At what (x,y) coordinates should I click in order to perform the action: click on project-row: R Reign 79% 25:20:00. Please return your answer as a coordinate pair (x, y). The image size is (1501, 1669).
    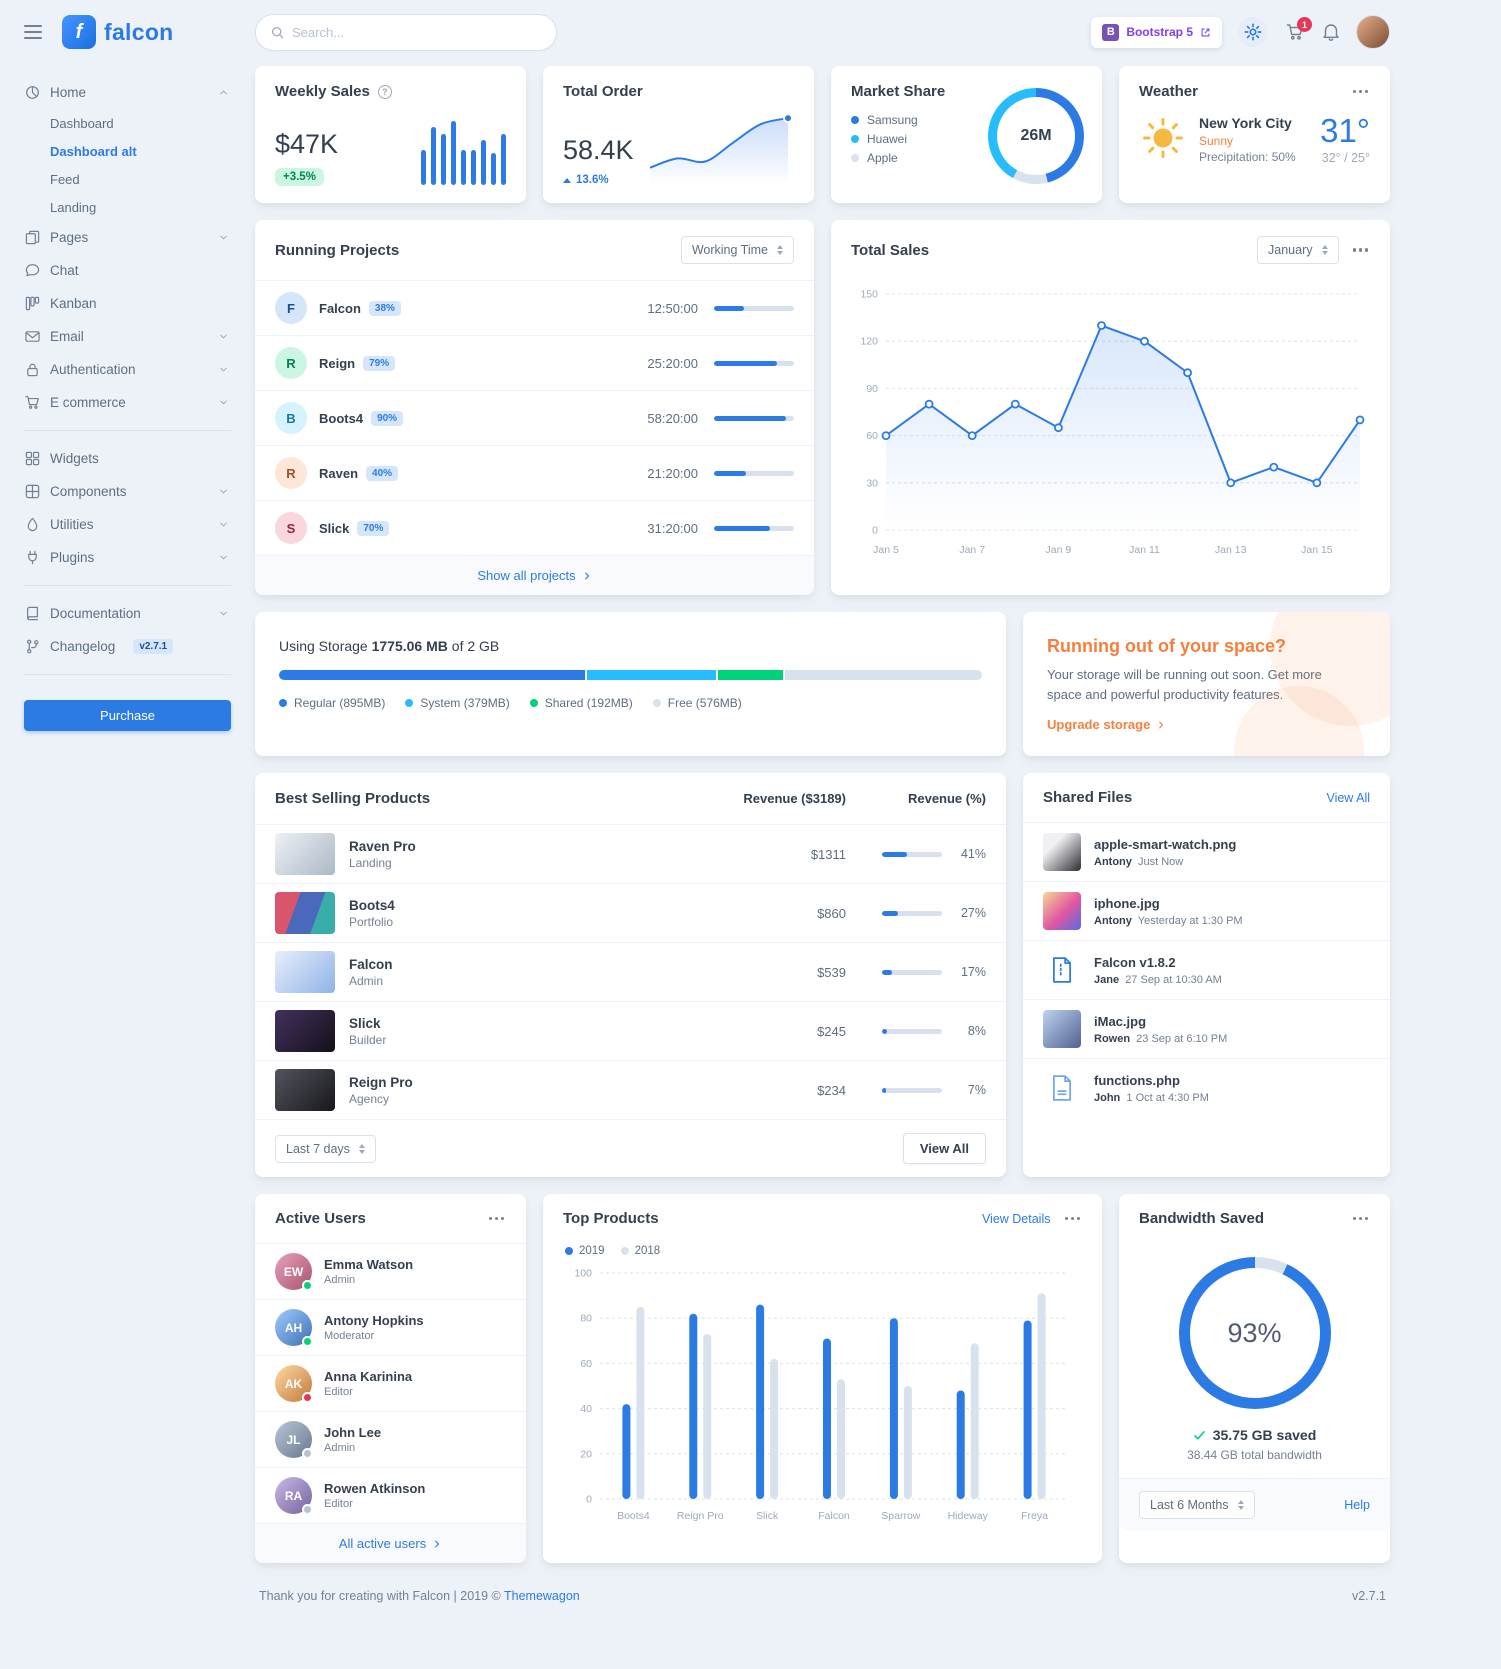
    Looking at the image, I should click on (534, 362).